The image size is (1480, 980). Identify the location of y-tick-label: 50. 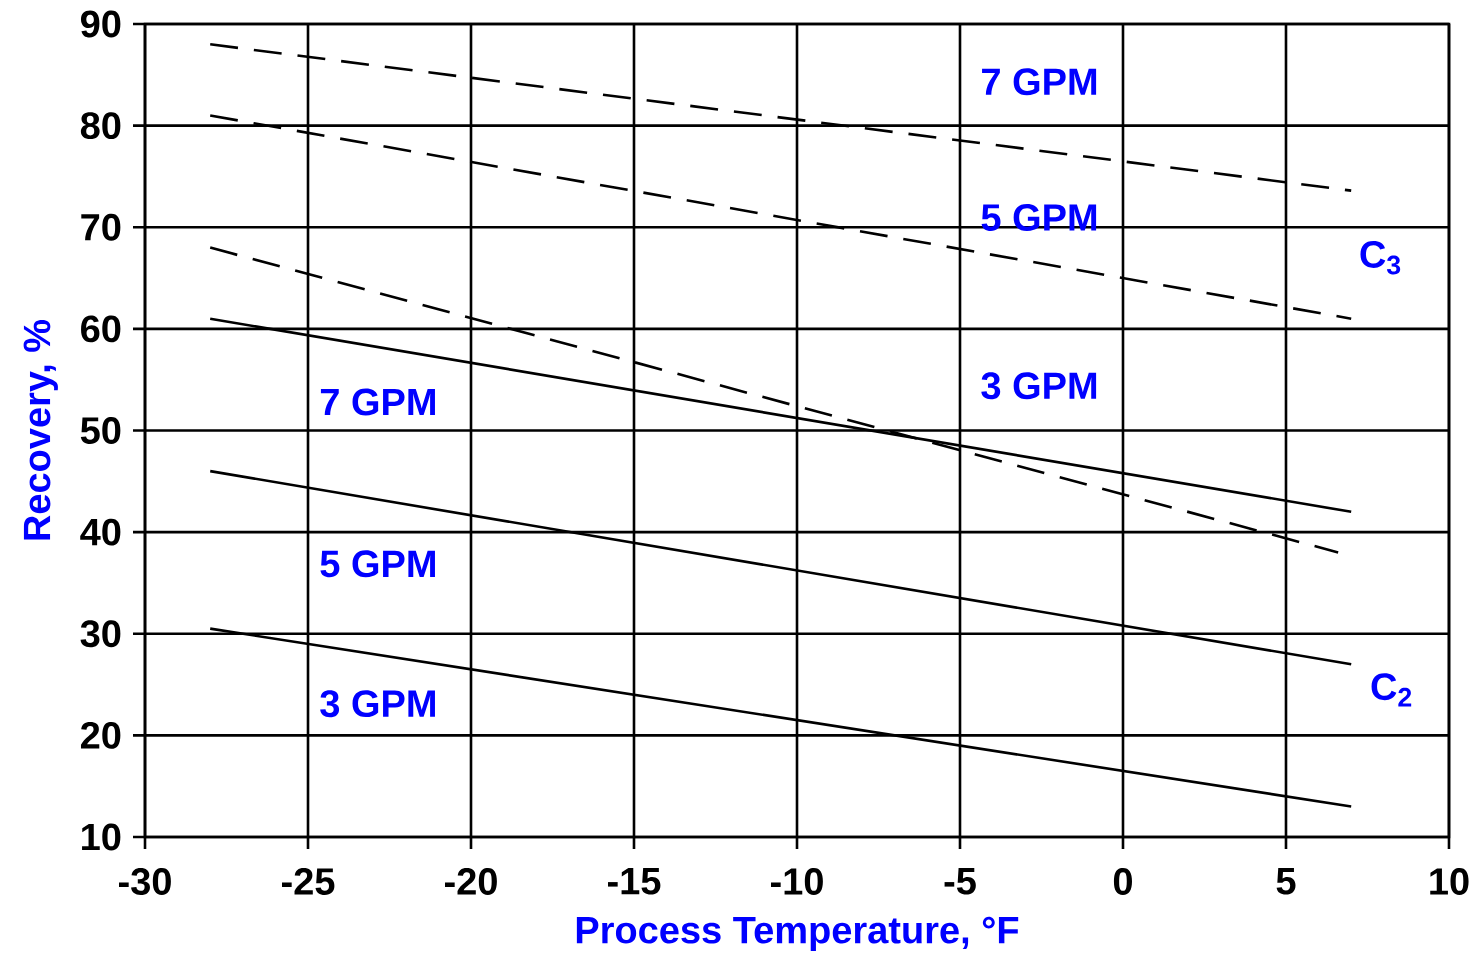
(100, 430).